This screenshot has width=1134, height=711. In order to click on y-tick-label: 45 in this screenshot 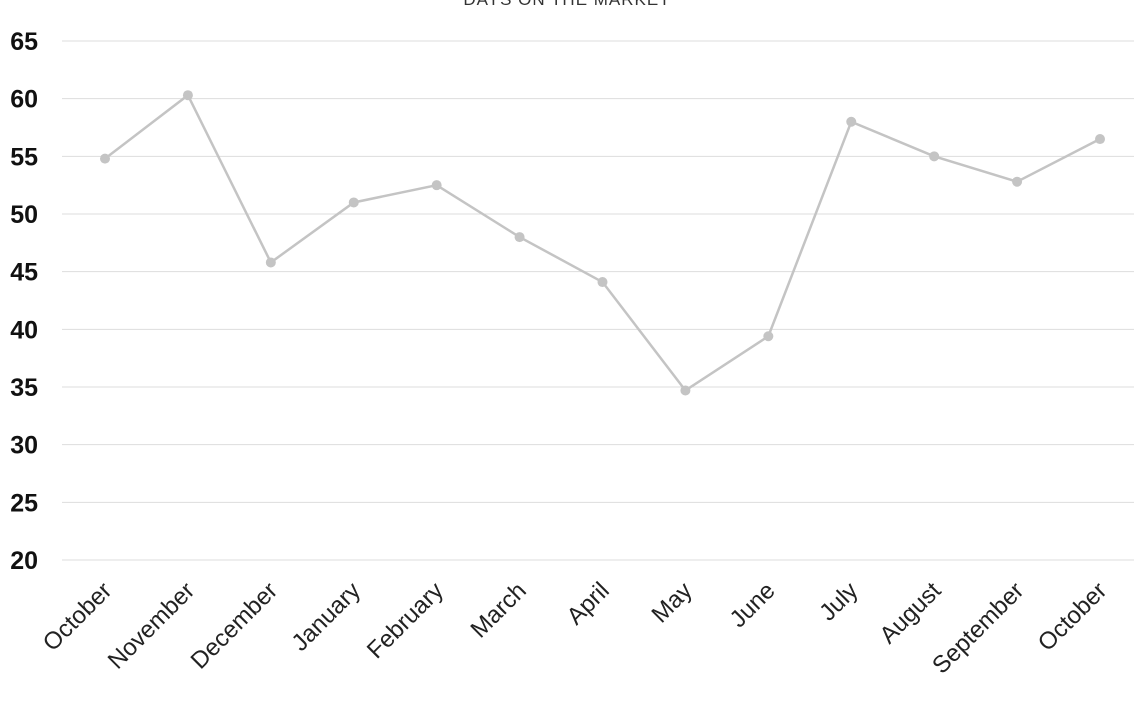, I will do `click(24, 273)`.